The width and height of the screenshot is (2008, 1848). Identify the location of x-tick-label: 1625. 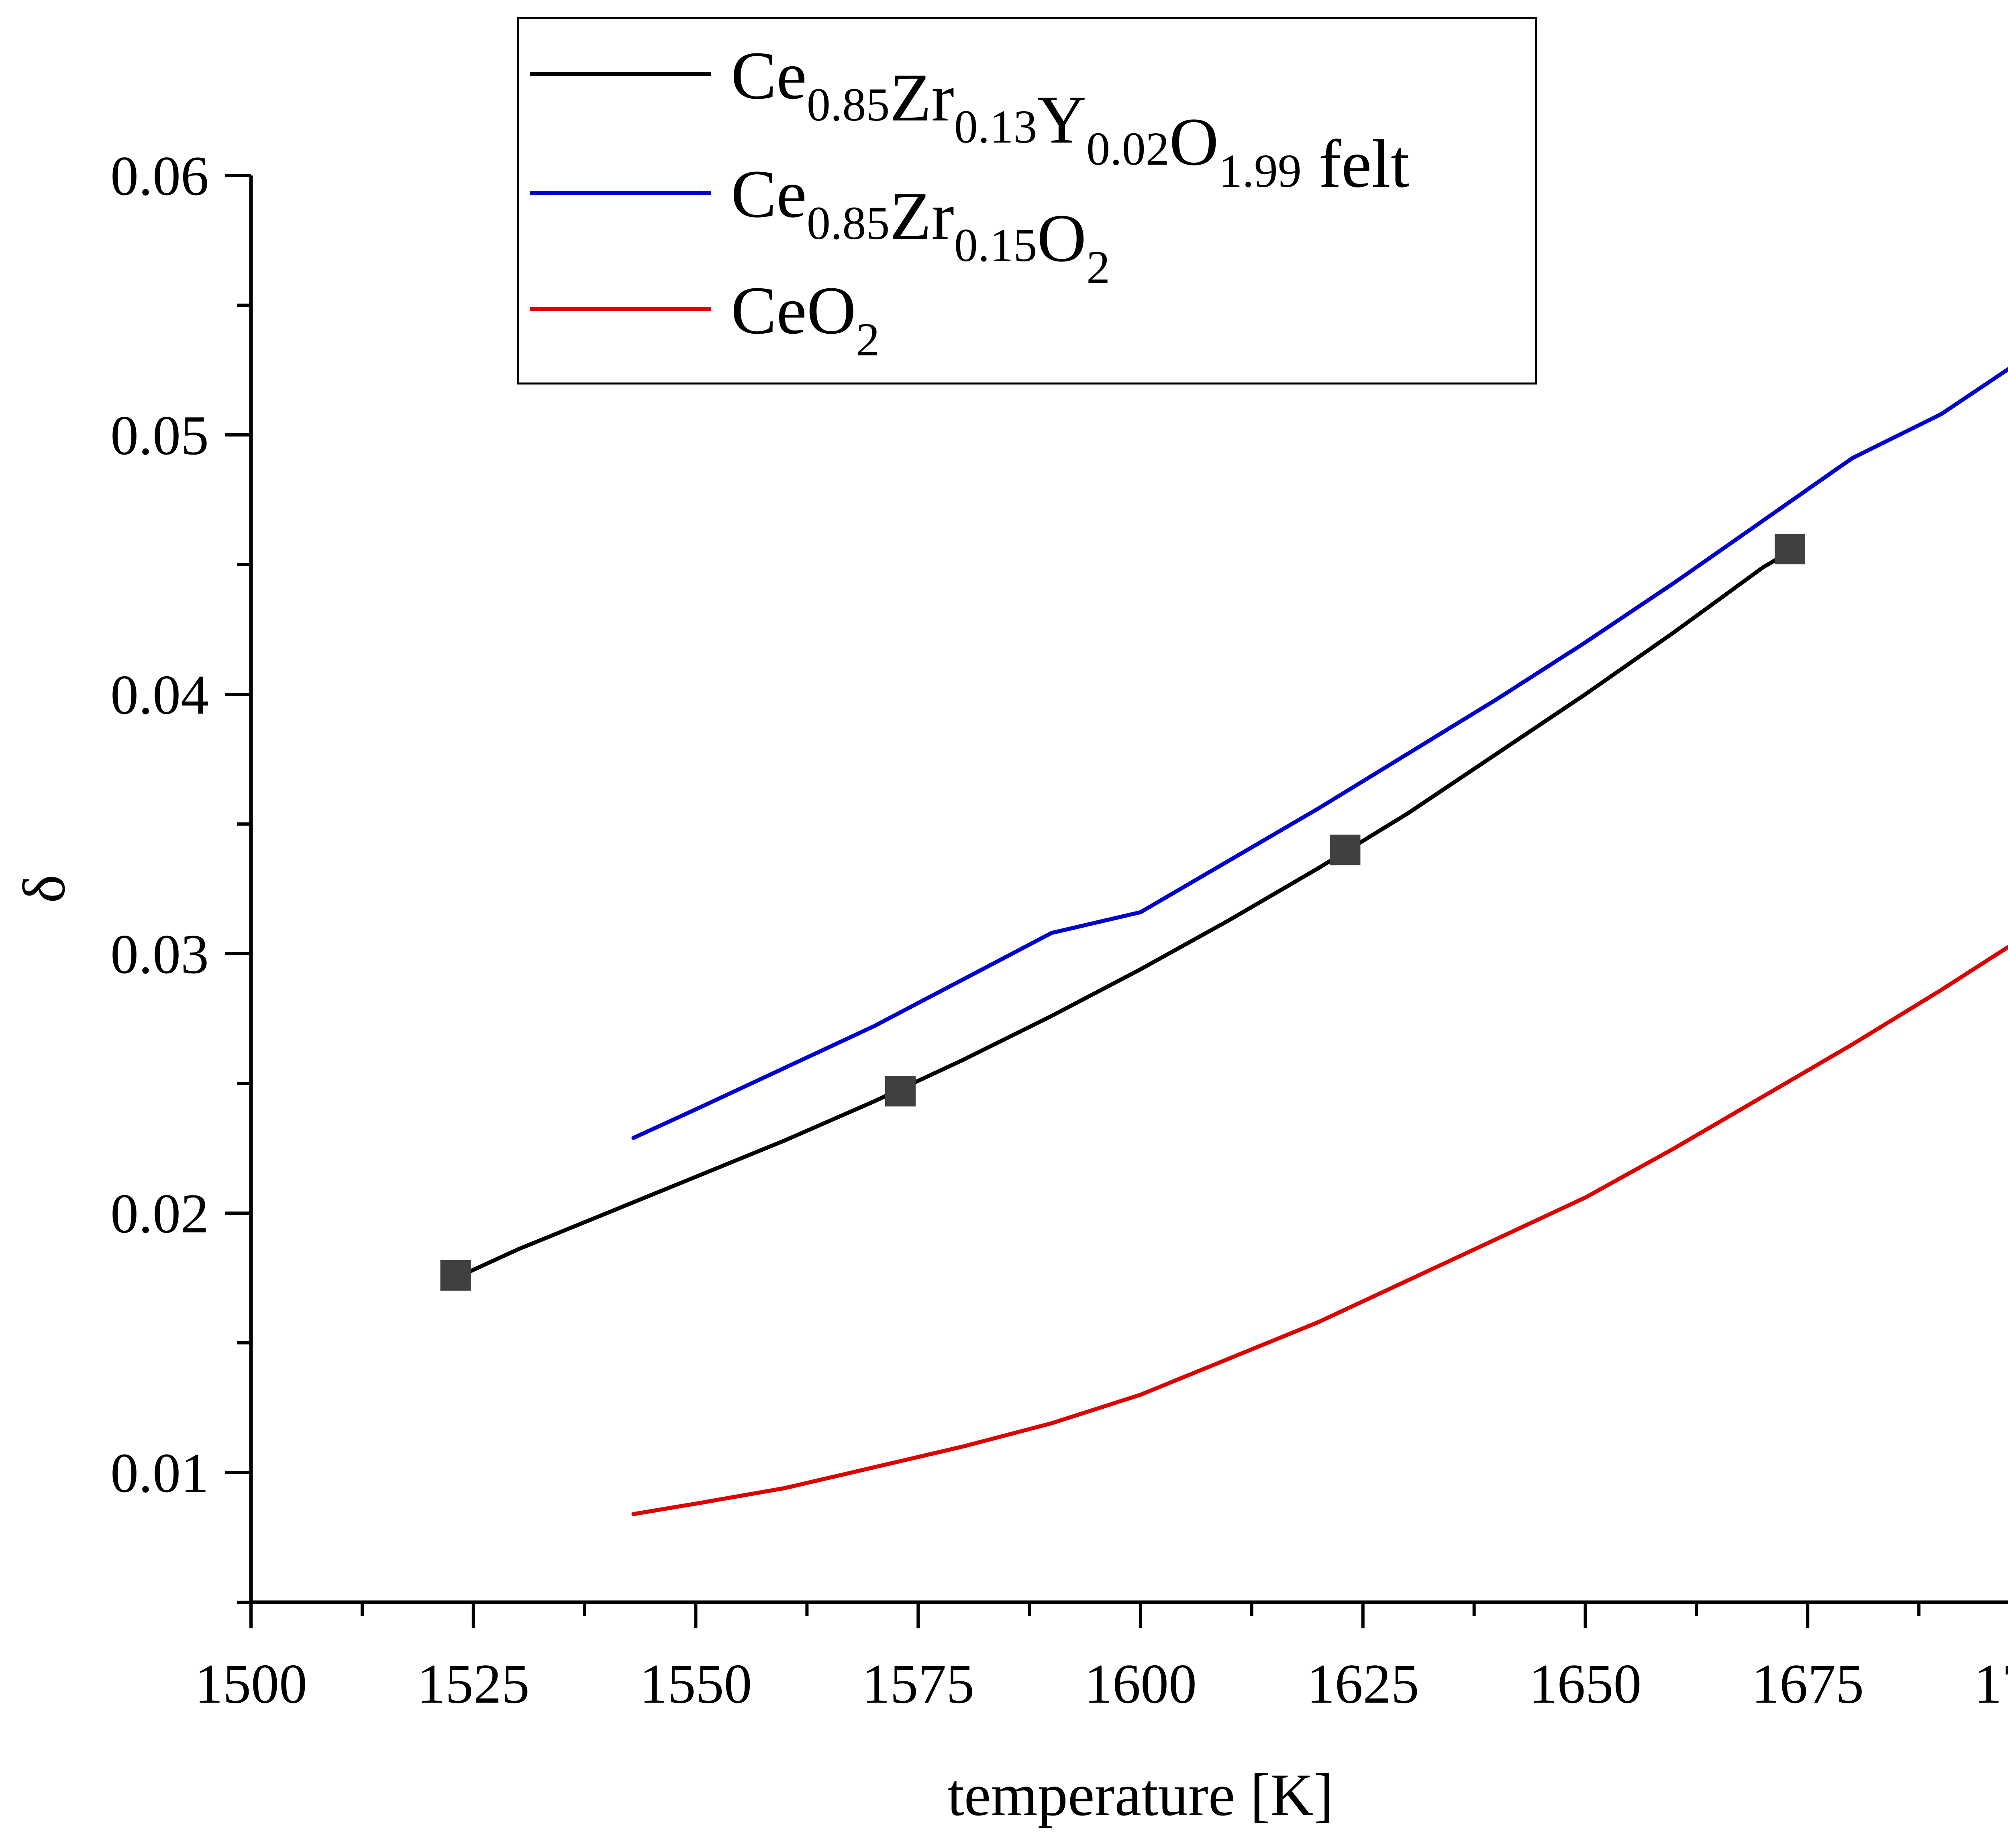
(1363, 1684).